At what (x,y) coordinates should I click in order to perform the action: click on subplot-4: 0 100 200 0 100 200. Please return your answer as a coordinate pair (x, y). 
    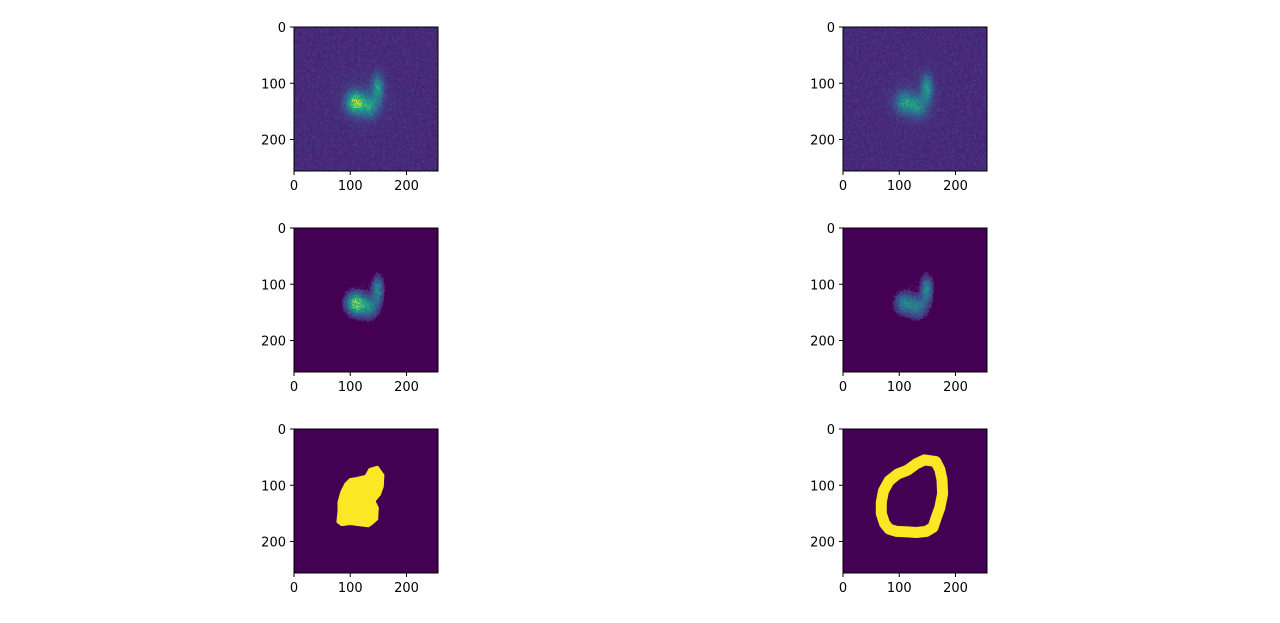
    Looking at the image, I should click on (899, 308).